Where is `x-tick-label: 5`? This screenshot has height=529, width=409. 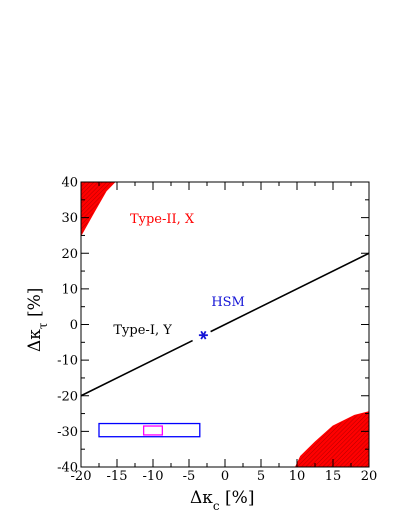 x-tick-label: 5 is located at coordinates (261, 476).